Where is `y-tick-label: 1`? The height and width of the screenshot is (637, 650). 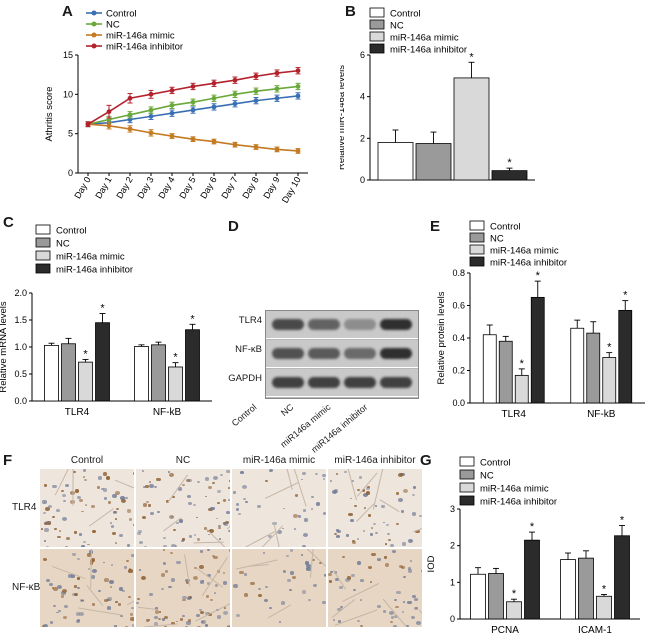
y-tick-label: 1 is located at coordinates (452, 582).